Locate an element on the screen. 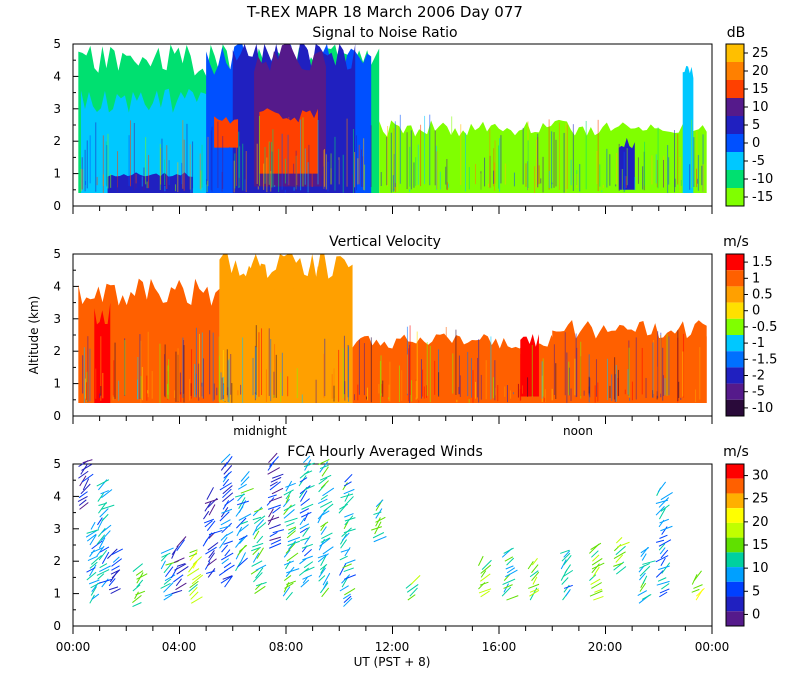  panel2-title: Vertical Velocity is located at coordinates (385, 242).